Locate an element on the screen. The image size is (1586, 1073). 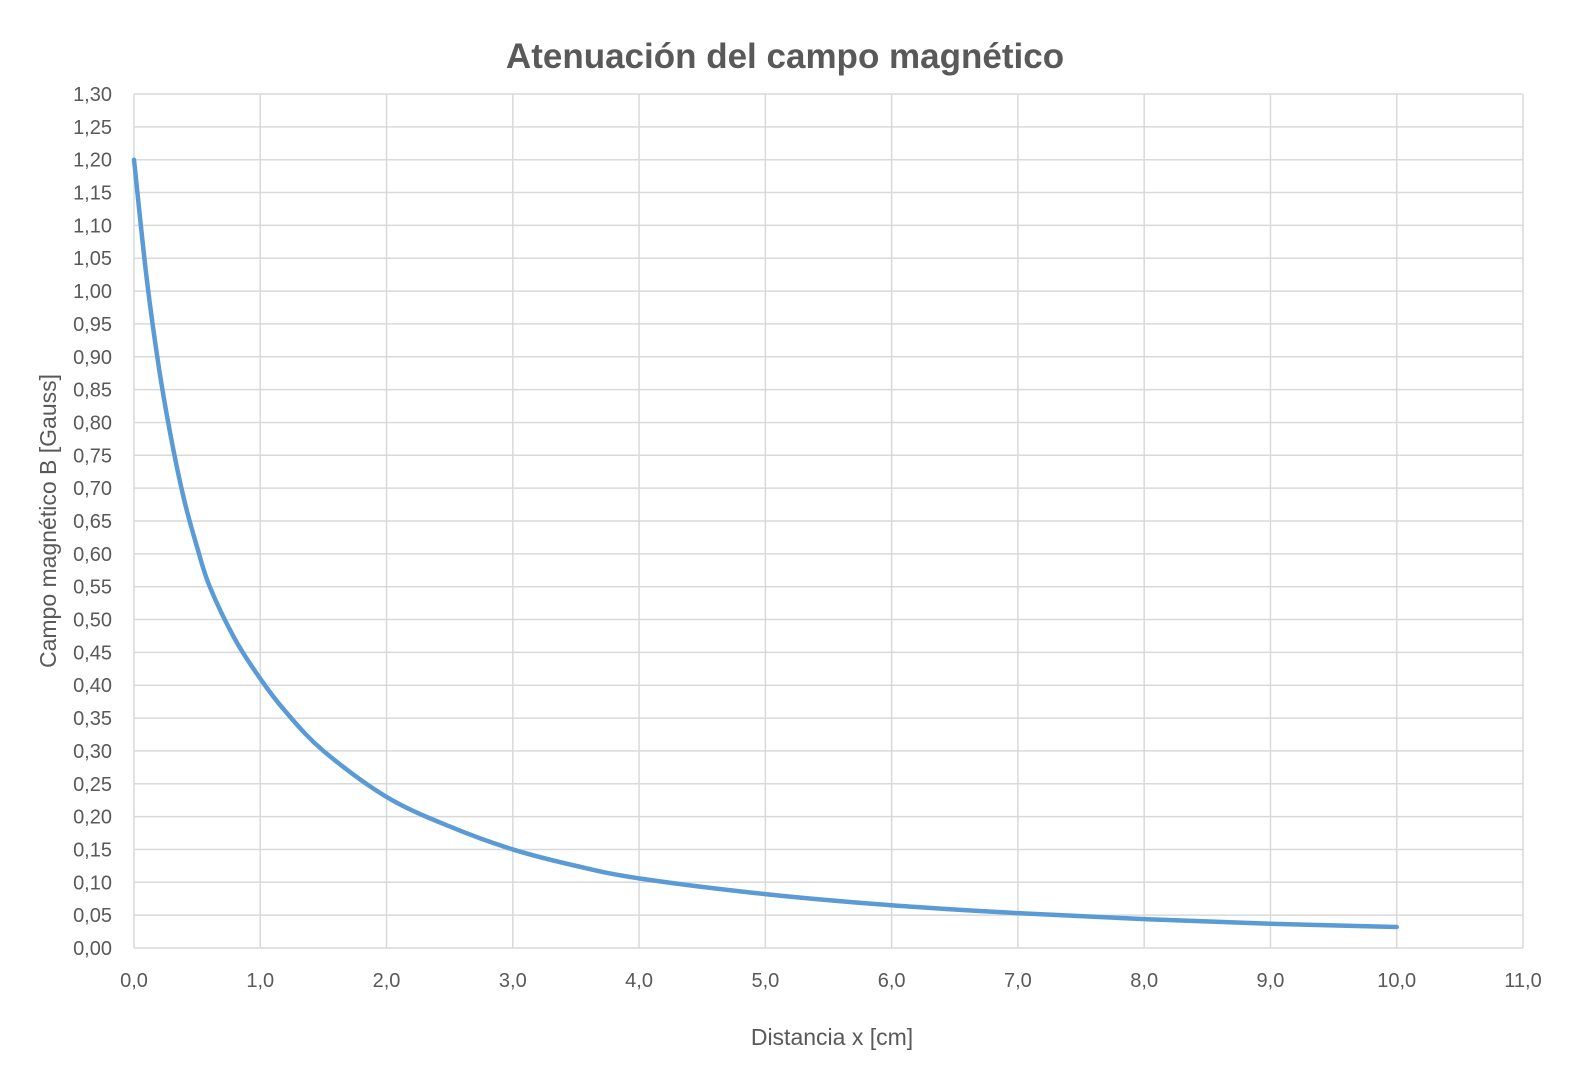
y-tick-label: 0,35 is located at coordinates (92, 719).